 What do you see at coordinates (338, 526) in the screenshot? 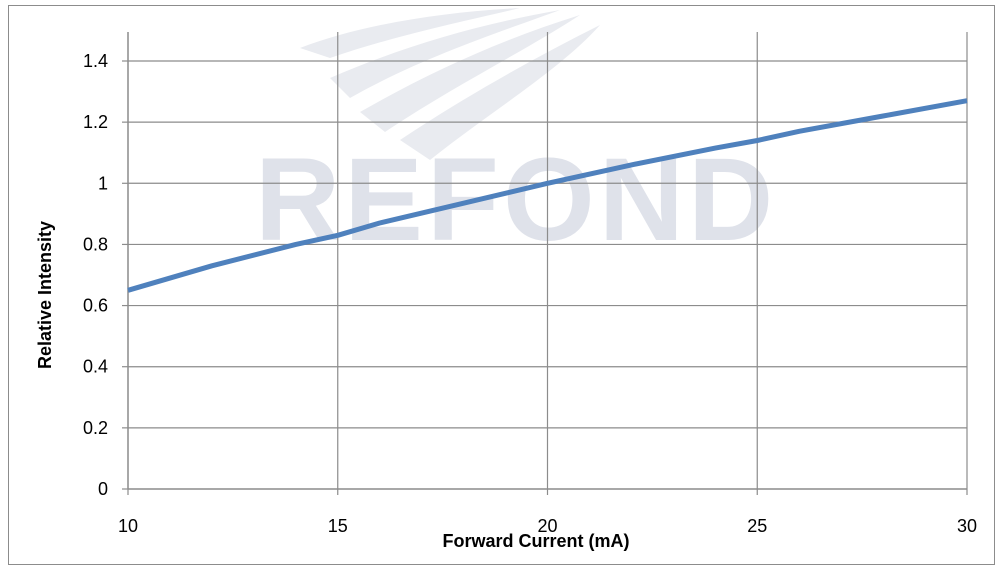
I see `x-tick-label: 15` at bounding box center [338, 526].